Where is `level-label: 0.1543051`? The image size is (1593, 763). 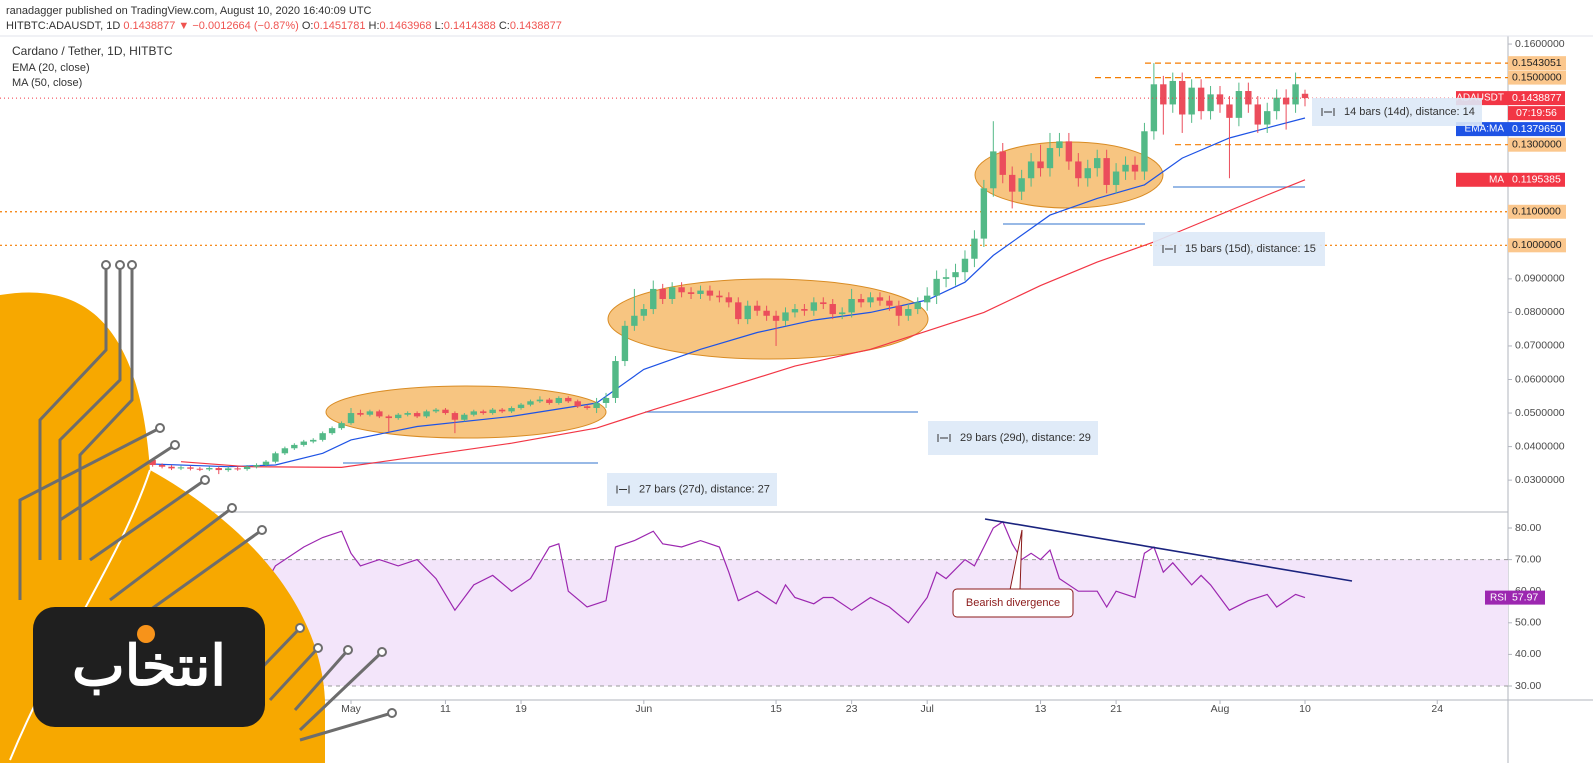
level-label: 0.1543051 is located at coordinates (1537, 63).